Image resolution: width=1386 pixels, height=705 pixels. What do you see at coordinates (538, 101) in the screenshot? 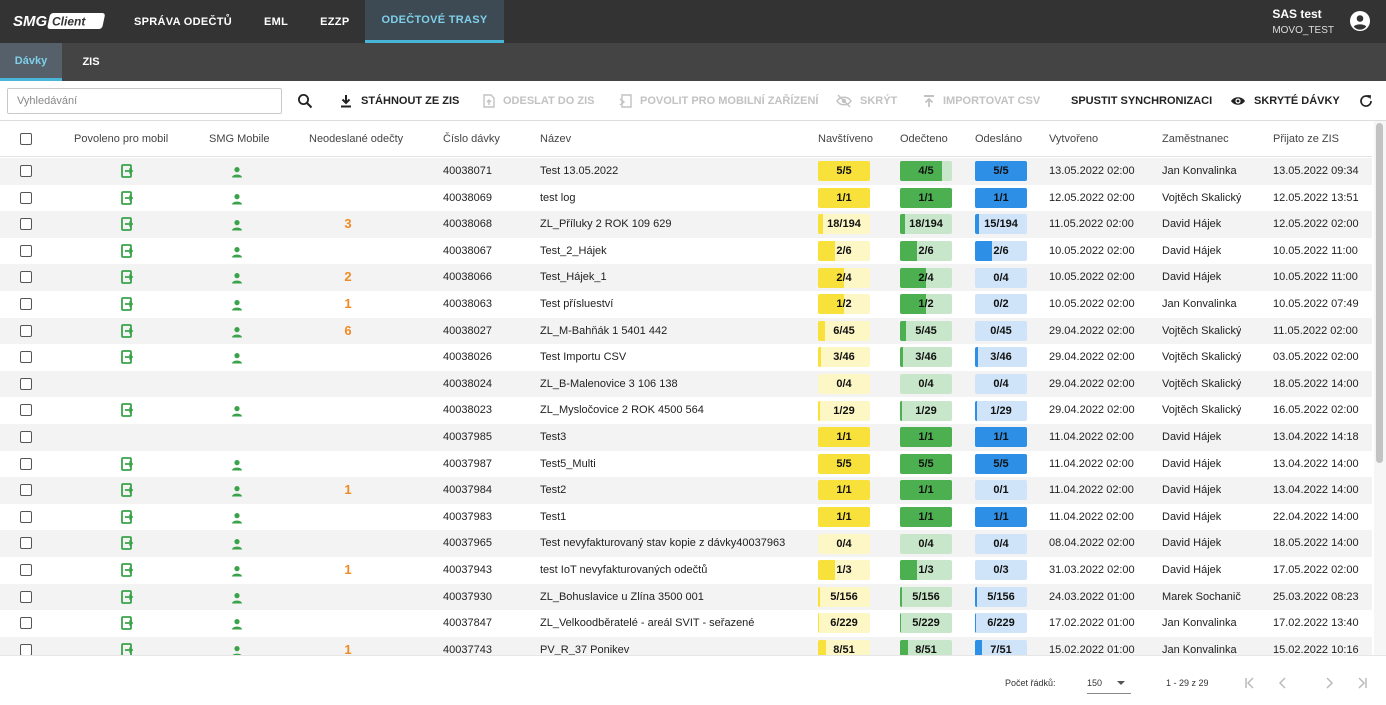
I see `send-to-zis-button: ODESLAT DO ZIS` at bounding box center [538, 101].